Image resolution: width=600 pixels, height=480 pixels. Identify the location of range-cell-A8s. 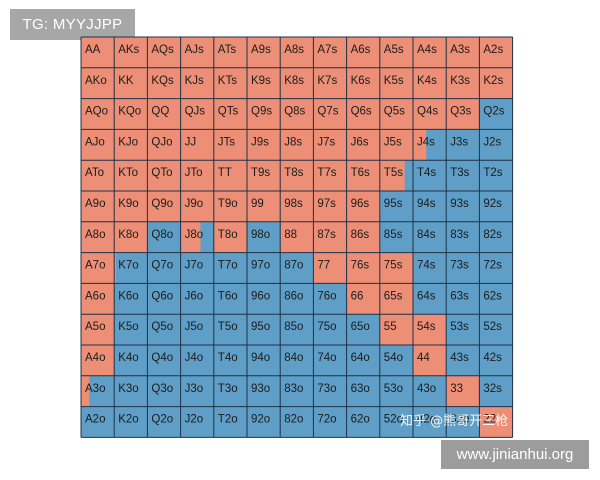
(297, 52).